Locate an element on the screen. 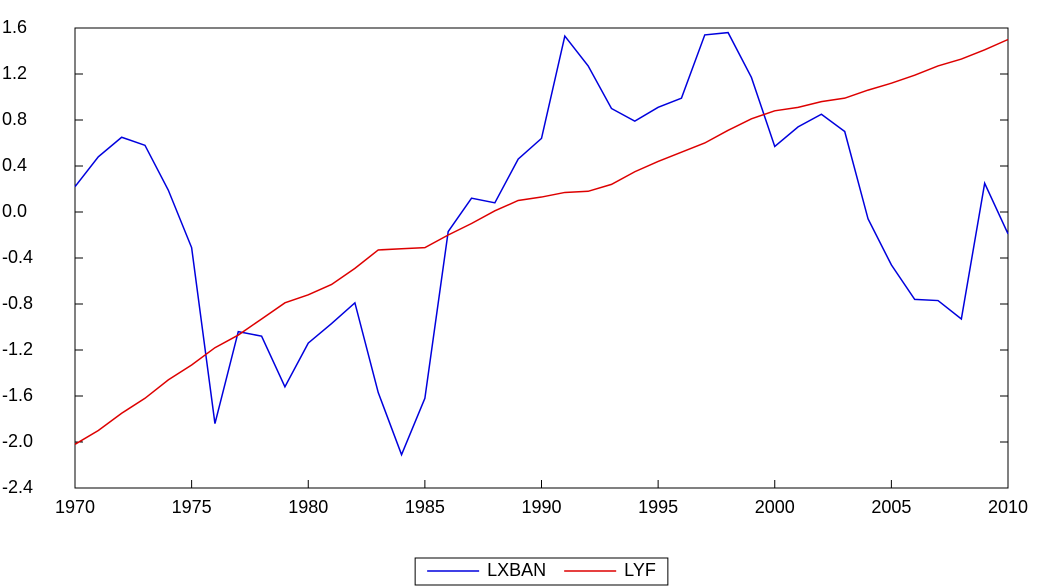 Image resolution: width=1040 pixels, height=586 pixels. y-tick-label: -1.6 is located at coordinates (17, 395).